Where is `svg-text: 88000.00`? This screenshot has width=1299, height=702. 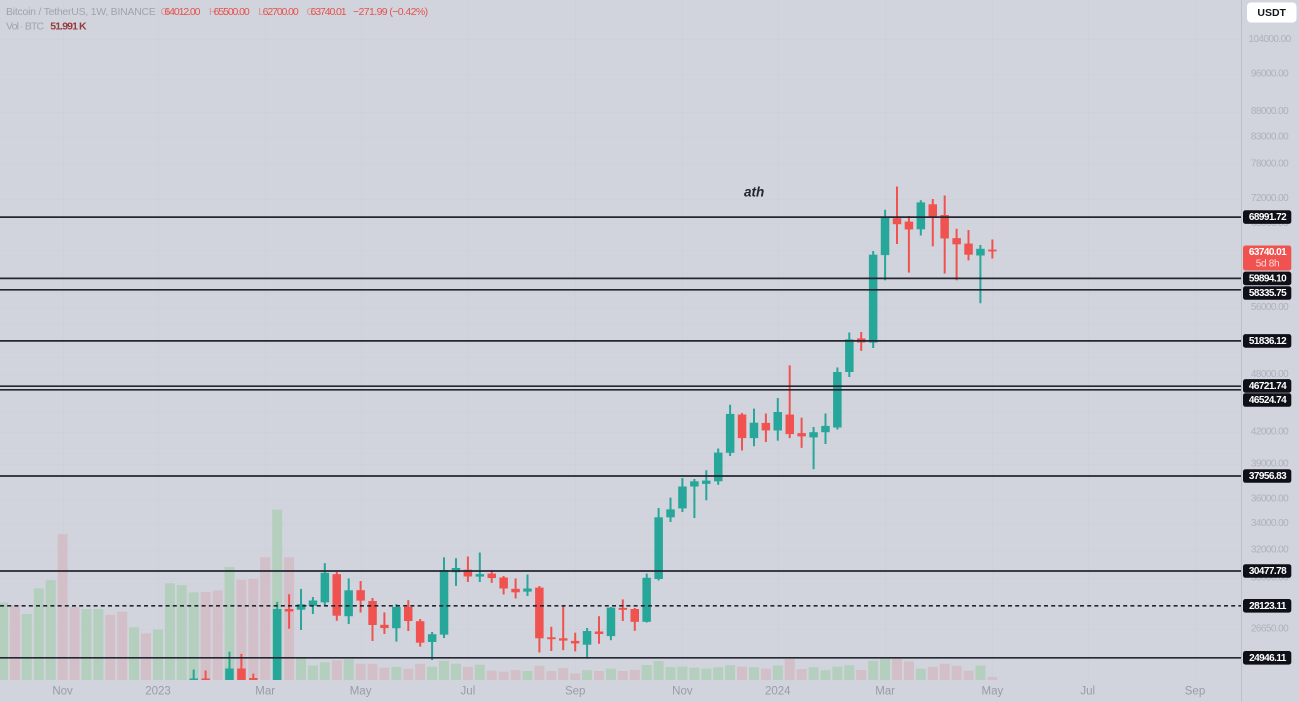
svg-text: 88000.00 is located at coordinates (1270, 111).